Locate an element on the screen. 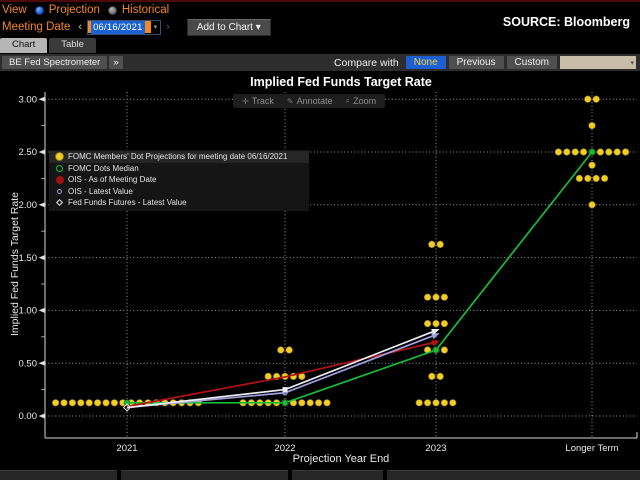 The height and width of the screenshot is (480, 640). tab-table: Table is located at coordinates (72, 45).